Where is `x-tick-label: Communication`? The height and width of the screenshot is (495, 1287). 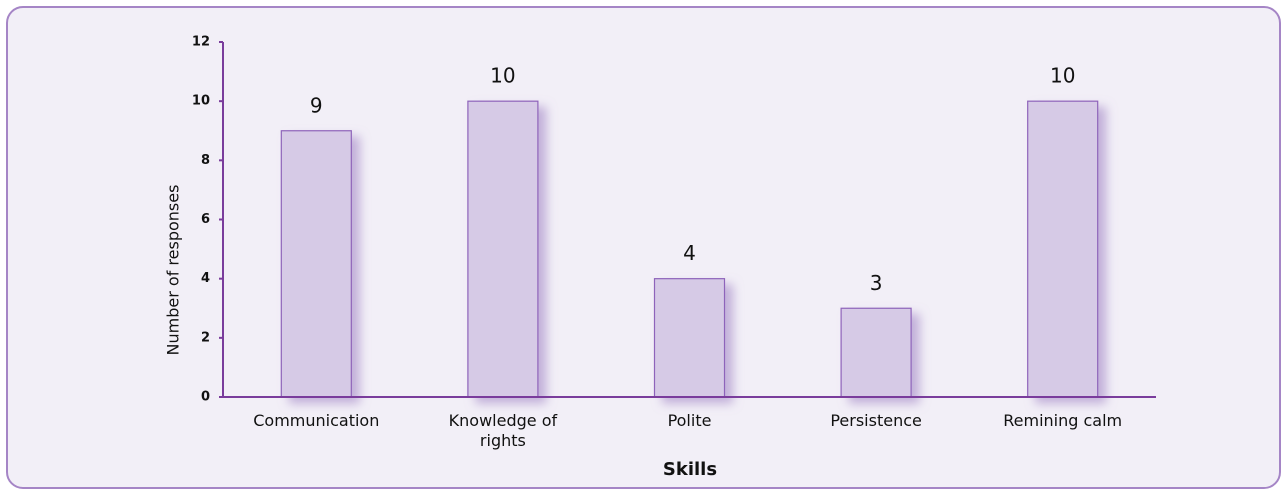
x-tick-label: Communication is located at coordinates (316, 420).